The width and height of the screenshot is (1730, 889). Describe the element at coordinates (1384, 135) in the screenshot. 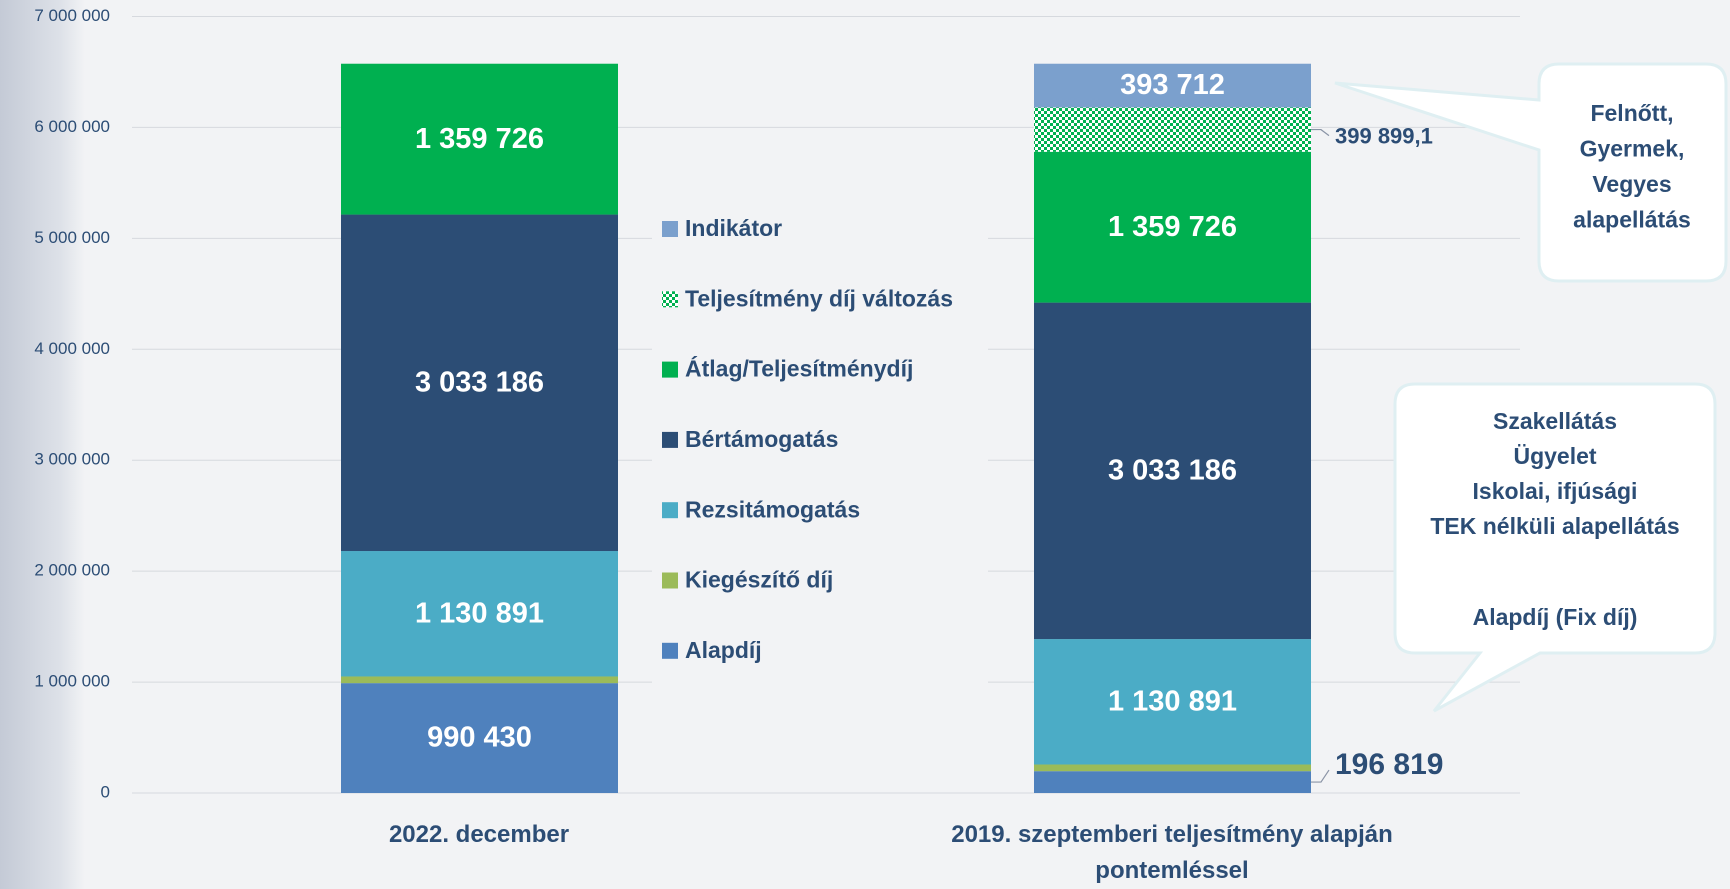

I see `data-label: 399 899,1` at that location.